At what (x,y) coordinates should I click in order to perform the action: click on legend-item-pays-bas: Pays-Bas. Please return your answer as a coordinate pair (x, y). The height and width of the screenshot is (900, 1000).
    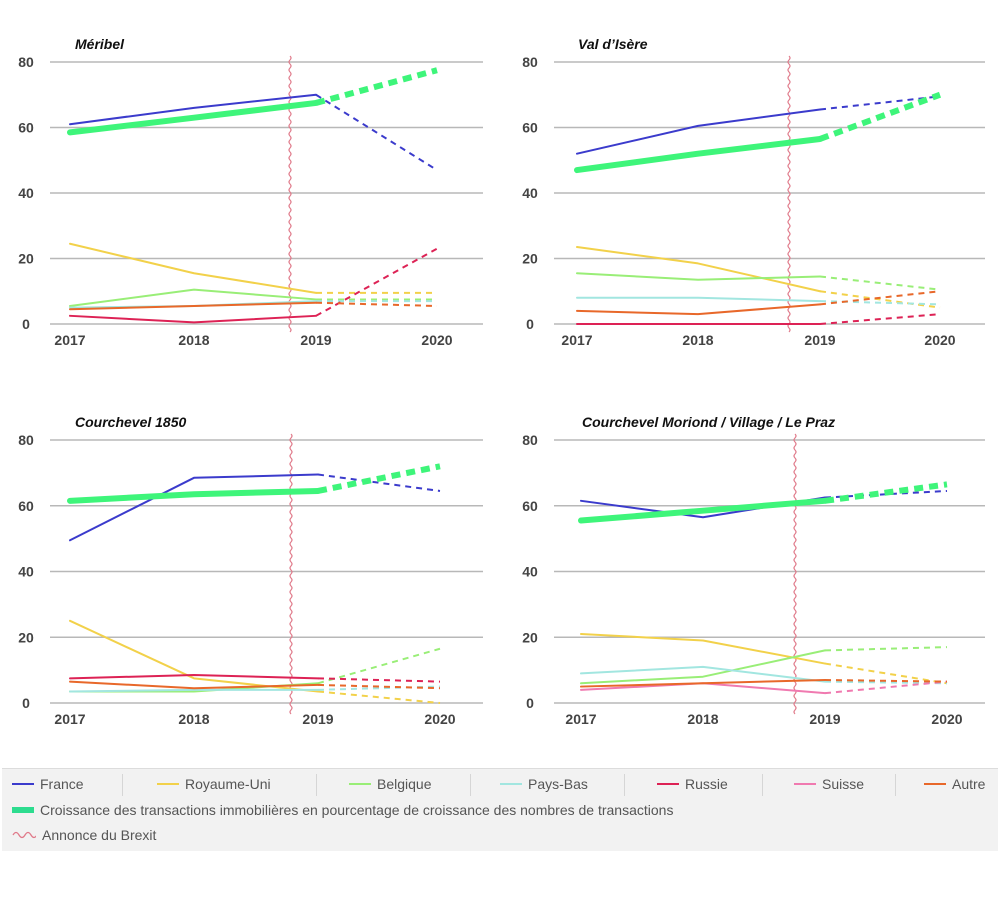
    Looking at the image, I should click on (544, 784).